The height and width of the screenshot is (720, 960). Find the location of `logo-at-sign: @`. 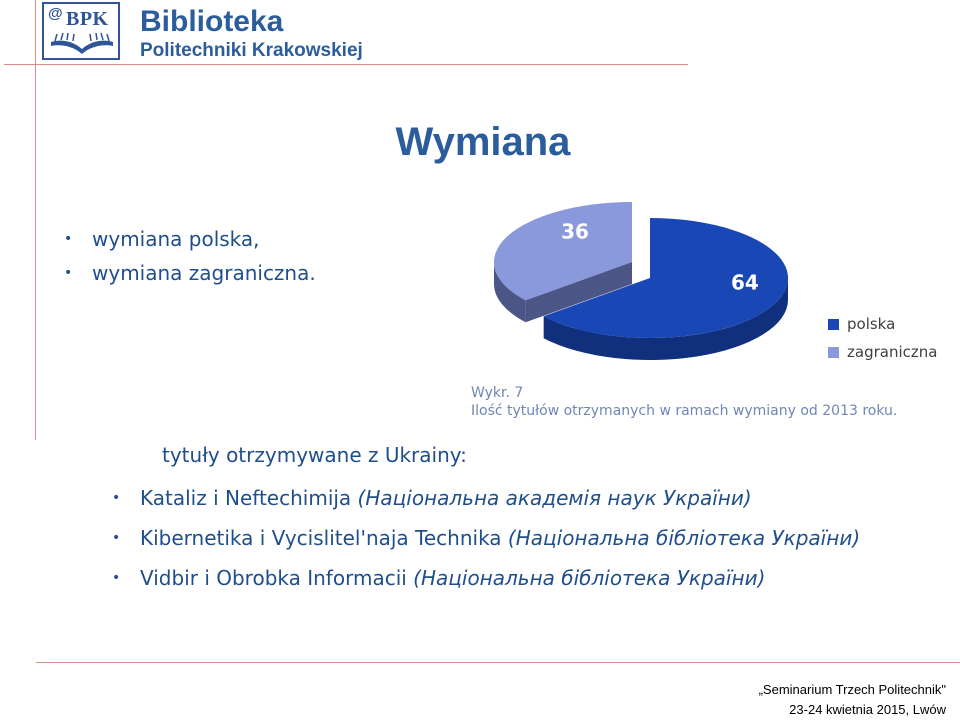

logo-at-sign: @ is located at coordinates (55, 13).